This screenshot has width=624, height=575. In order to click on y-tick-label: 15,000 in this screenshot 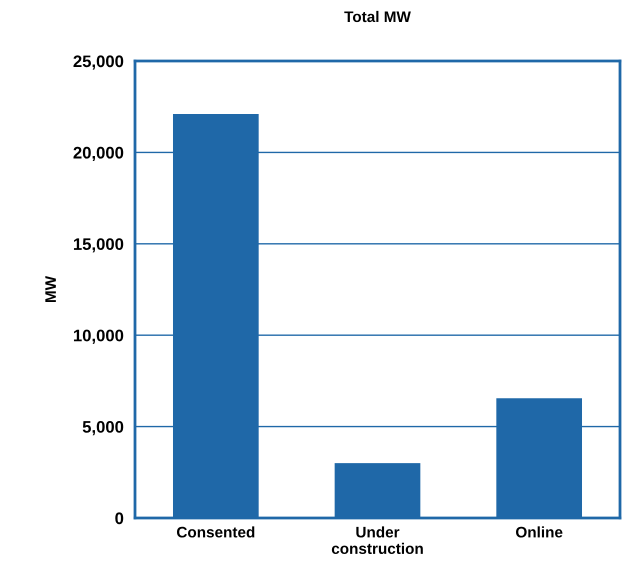, I will do `click(99, 245)`.